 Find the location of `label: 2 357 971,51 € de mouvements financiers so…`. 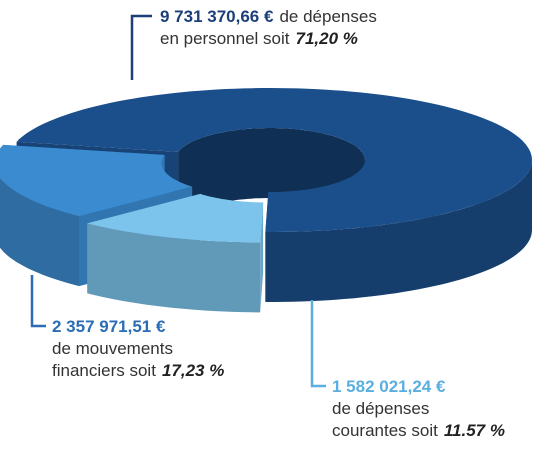

label: 2 357 971,51 € de mouvements financiers so… is located at coordinates (138, 348).